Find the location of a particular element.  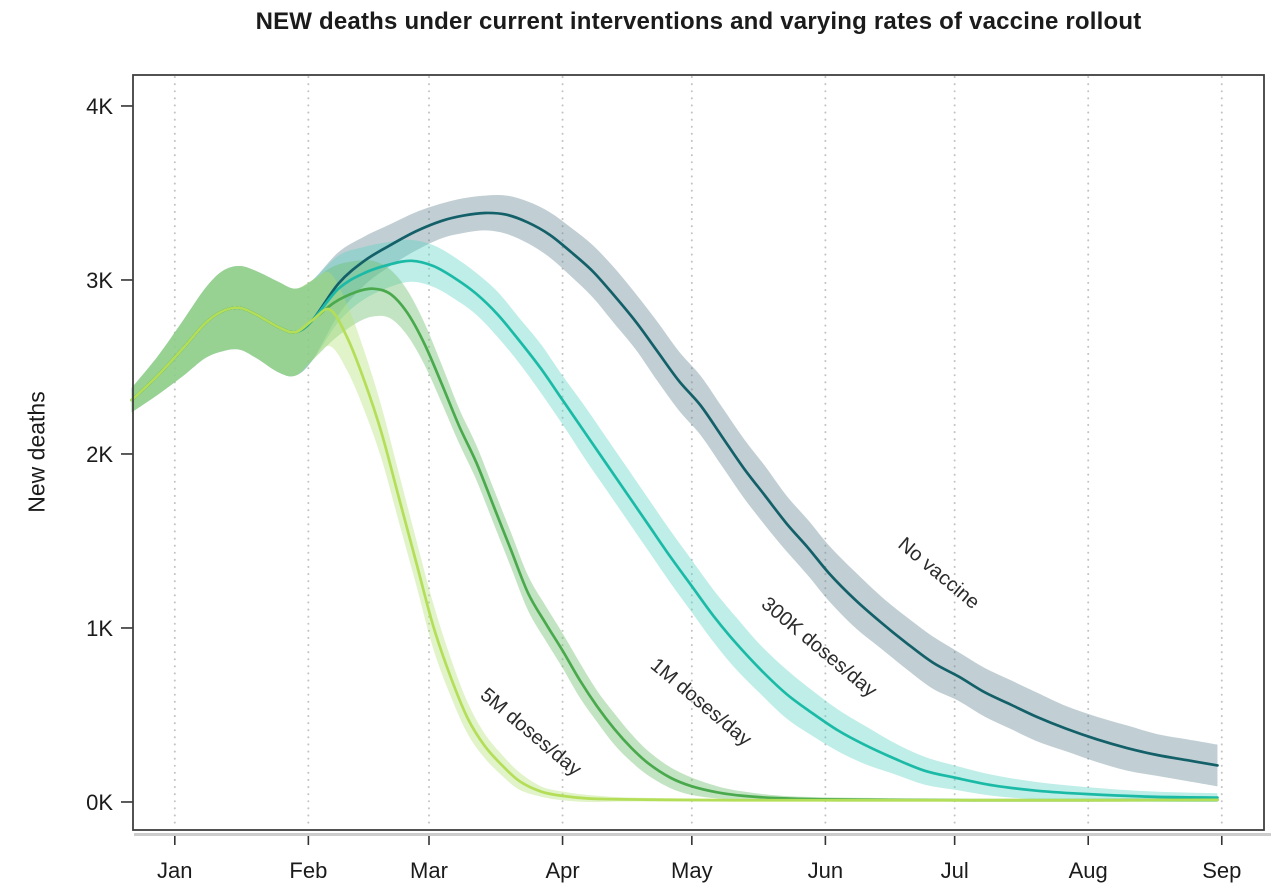

x-tick-label: Mar is located at coordinates (429, 870).